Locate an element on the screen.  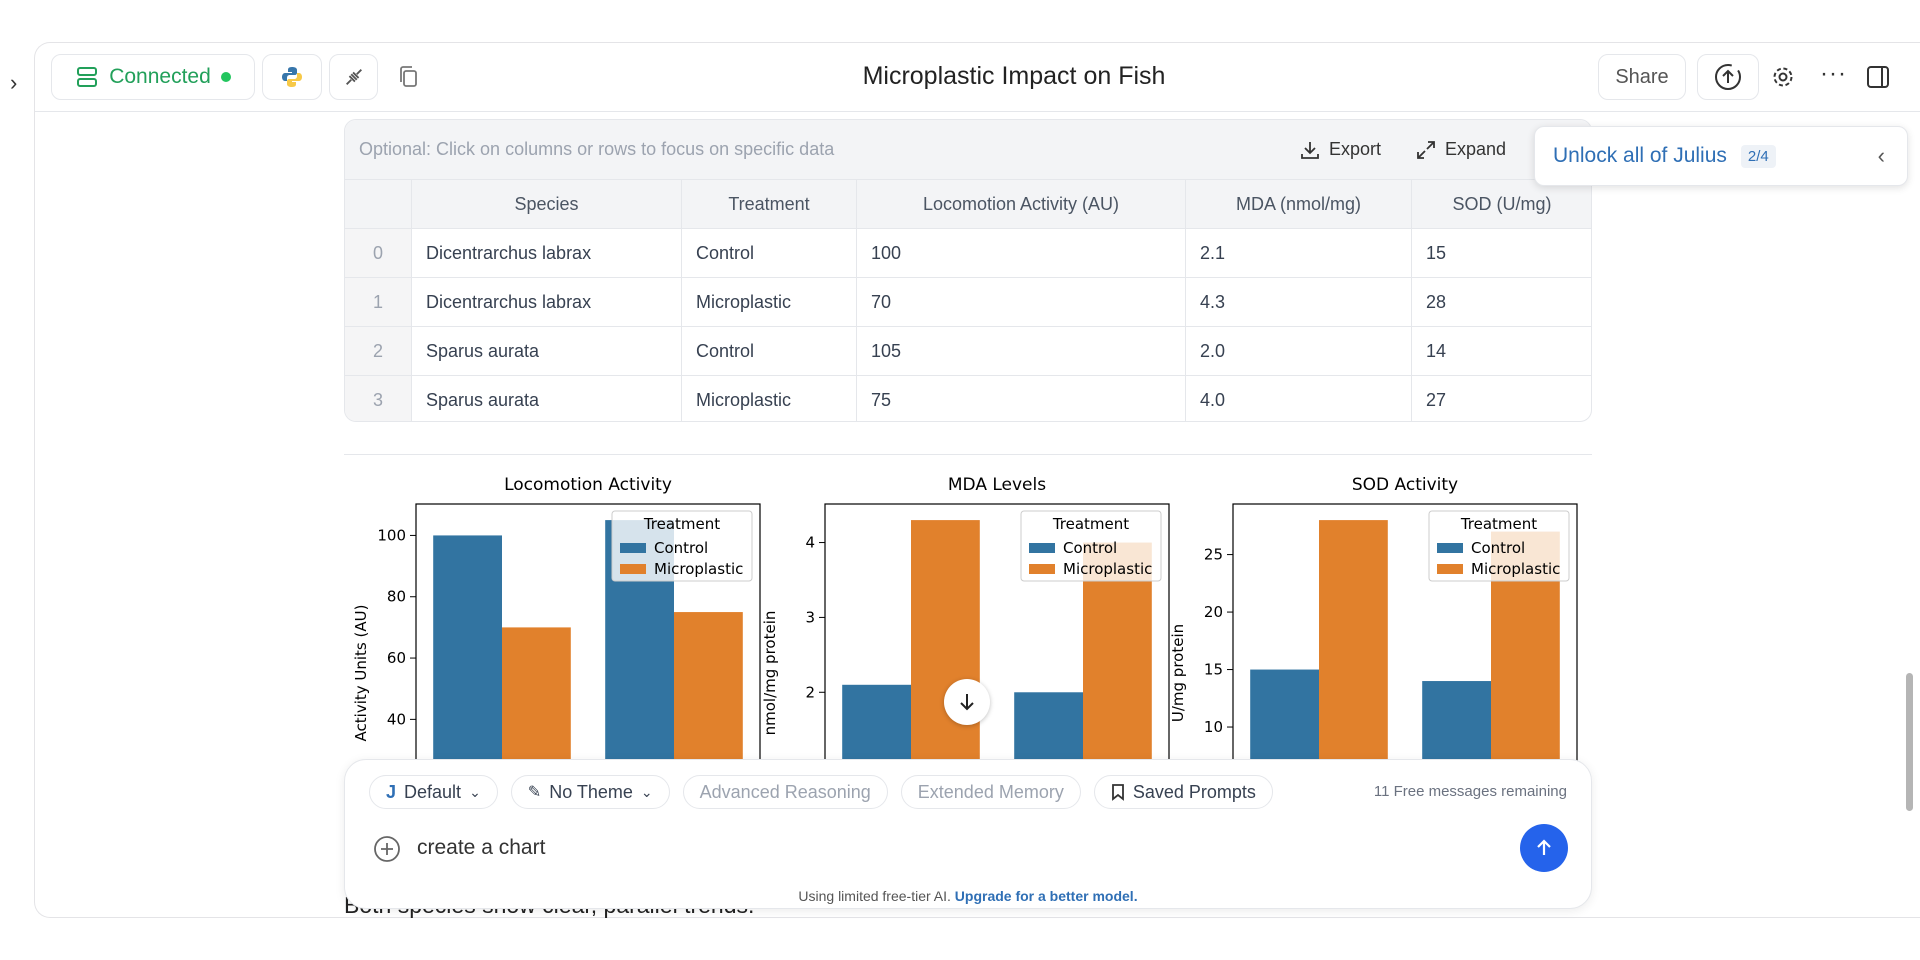
plugin-button is located at coordinates (353, 77).